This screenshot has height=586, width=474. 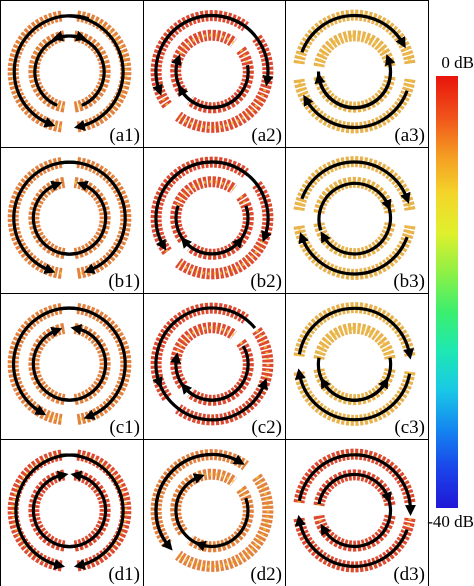 I want to click on panel-label: (d1), so click(x=124, y=574).